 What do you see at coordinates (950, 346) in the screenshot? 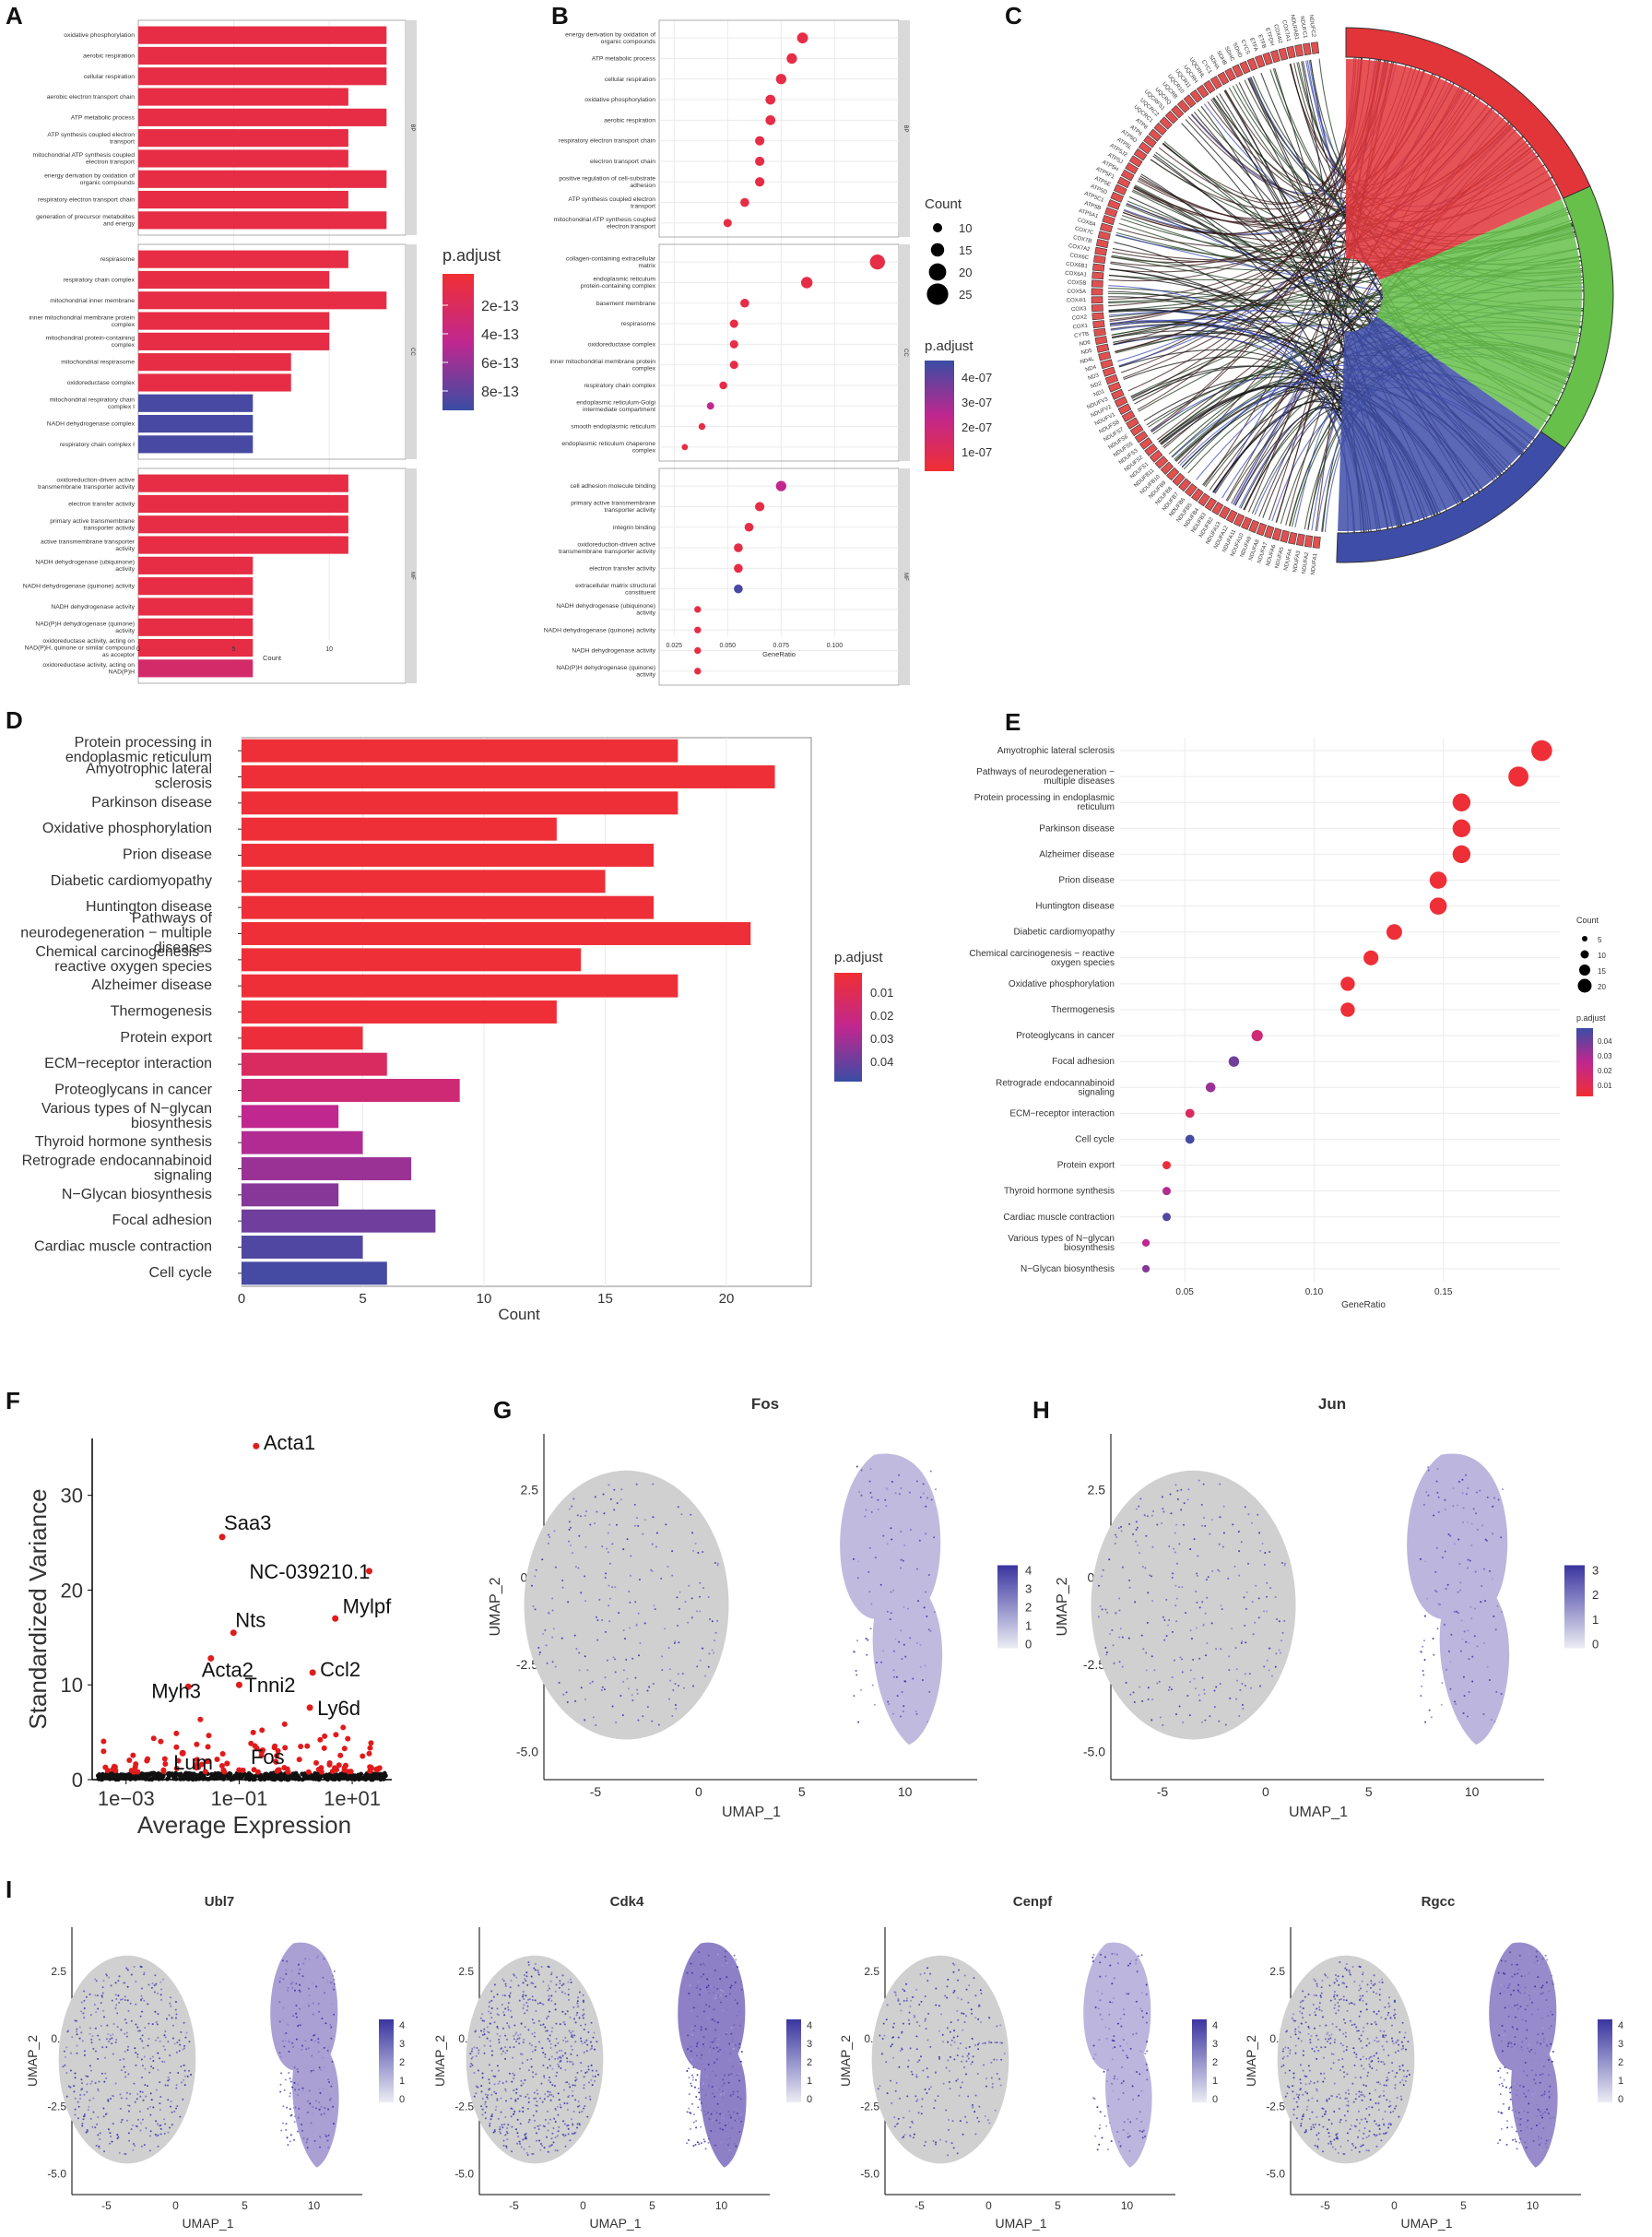
I see `legend-title: p.adjust` at bounding box center [950, 346].